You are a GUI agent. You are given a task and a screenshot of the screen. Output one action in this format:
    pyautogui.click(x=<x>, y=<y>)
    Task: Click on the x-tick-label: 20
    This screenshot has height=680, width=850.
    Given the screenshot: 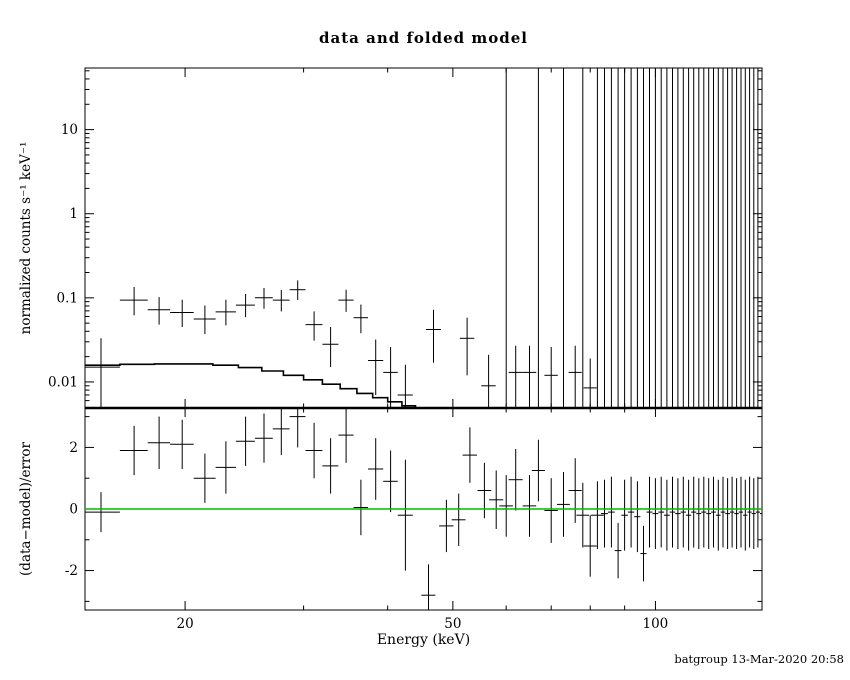 What is the action you would take?
    pyautogui.click(x=185, y=624)
    